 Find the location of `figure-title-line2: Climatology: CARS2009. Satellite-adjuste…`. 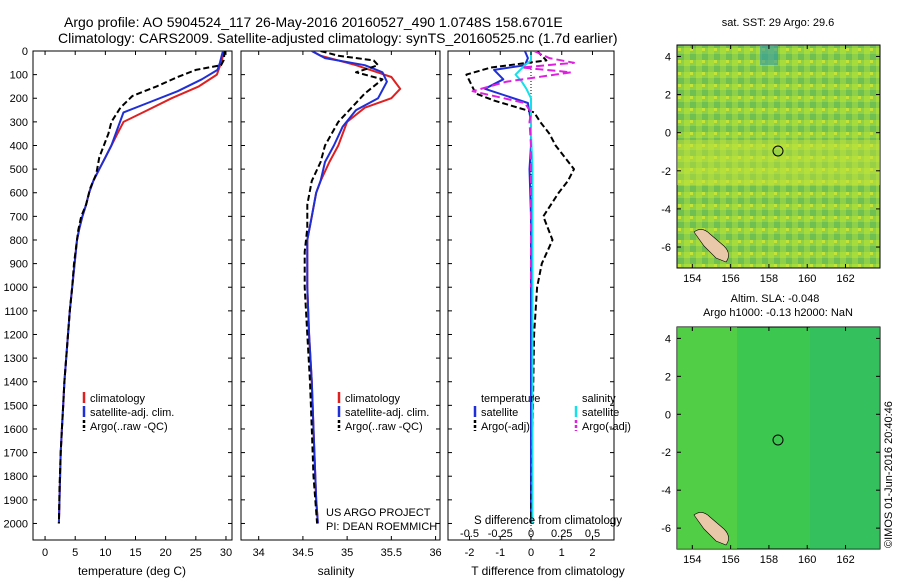

figure-title-line2: Climatology: CARS2009. Satellite-adjuste… is located at coordinates (338, 38).